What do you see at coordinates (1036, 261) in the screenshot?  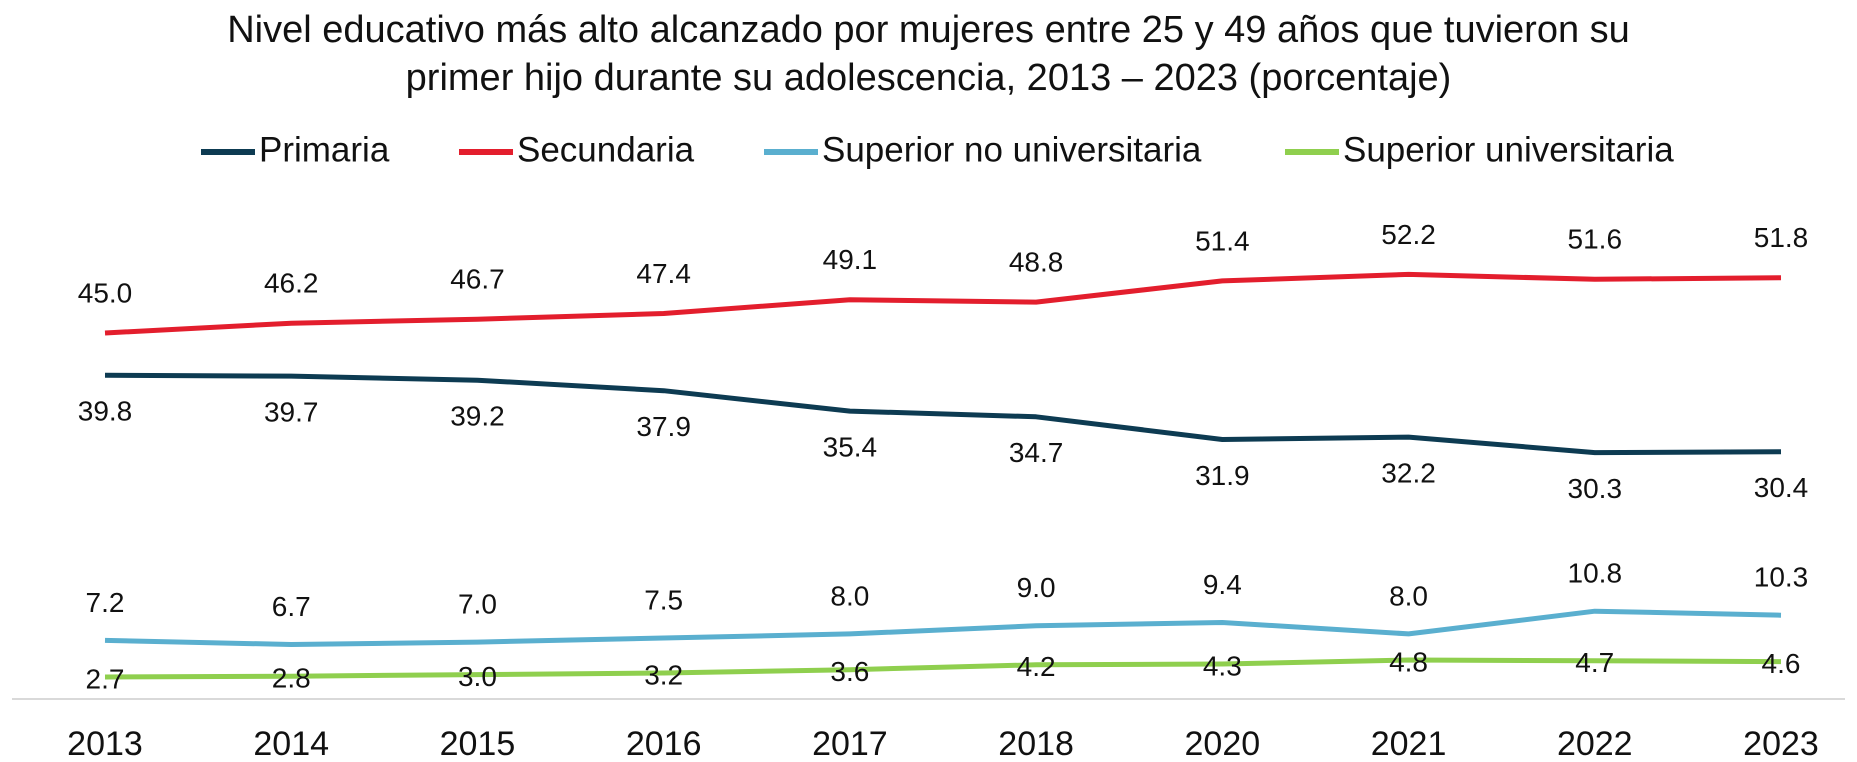 I see `data-label: 48.8` at bounding box center [1036, 261].